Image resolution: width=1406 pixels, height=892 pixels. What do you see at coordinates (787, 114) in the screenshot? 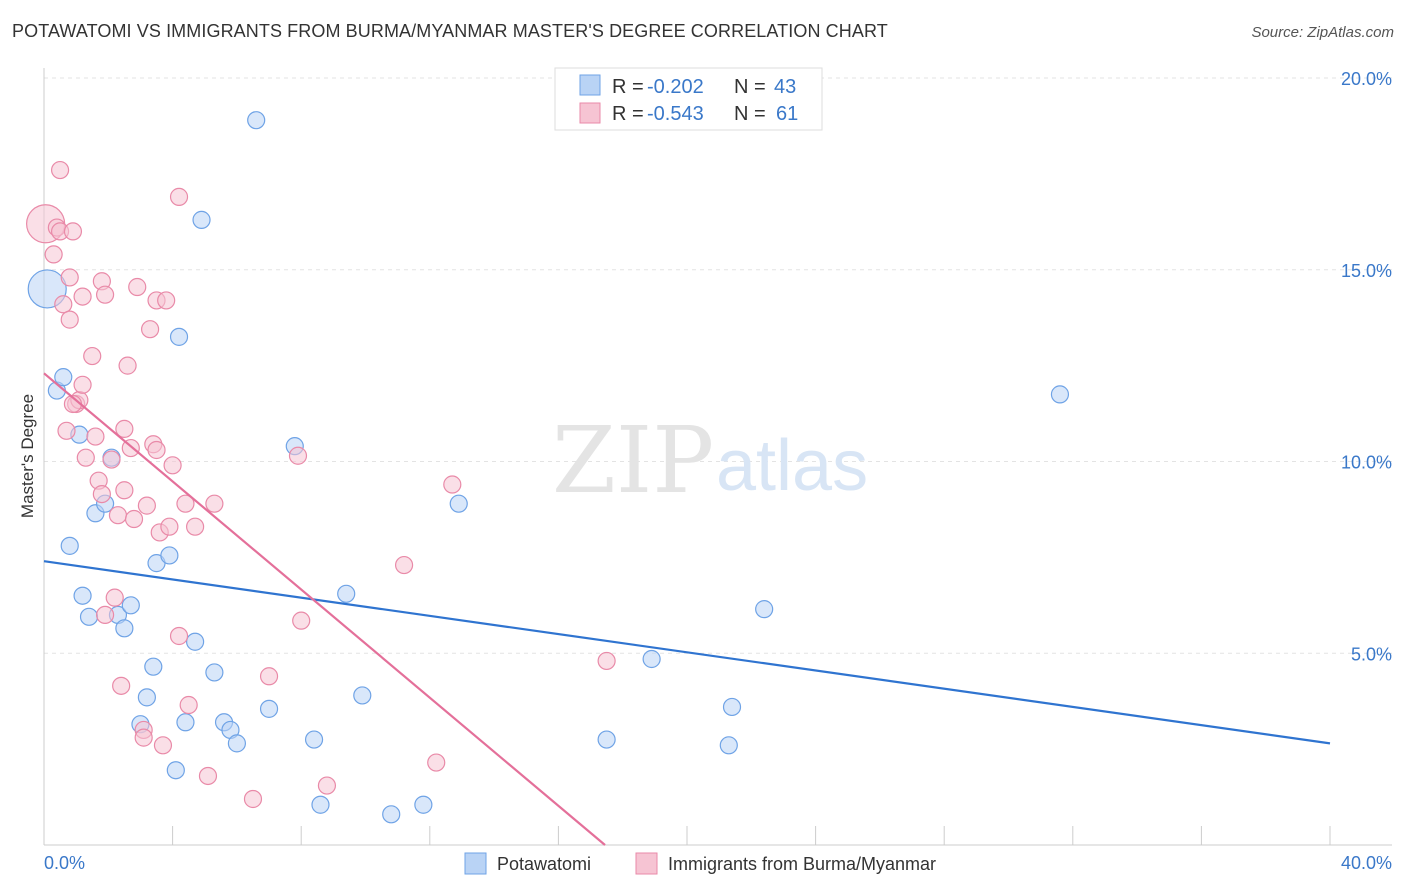
I see `legend-n-value-2: 61` at bounding box center [787, 114].